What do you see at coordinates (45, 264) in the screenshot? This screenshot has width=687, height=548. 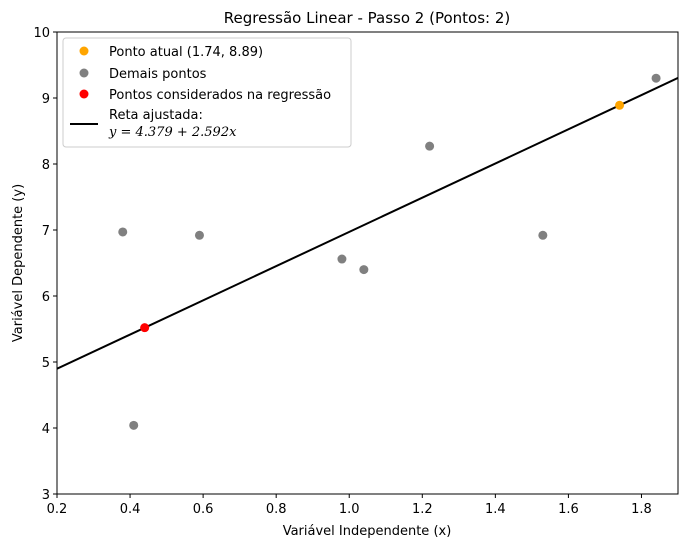 I see `y-axis: 3 4 5 6 7 8 9 10` at bounding box center [45, 264].